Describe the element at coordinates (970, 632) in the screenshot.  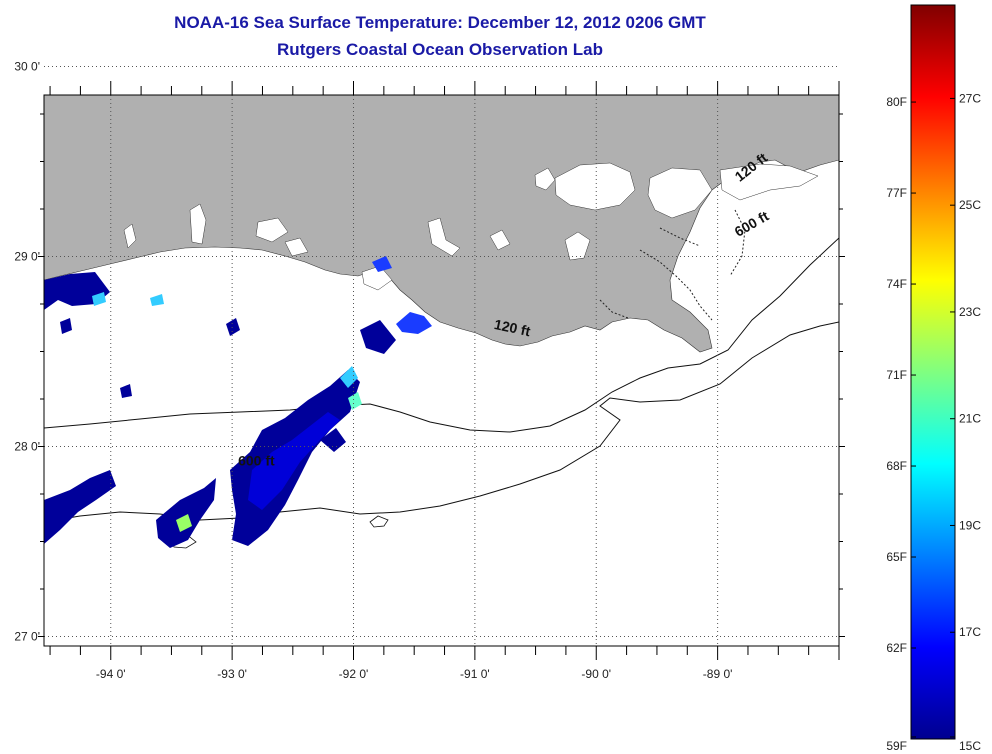
I see `colorbar-label-c: 17C` at that location.